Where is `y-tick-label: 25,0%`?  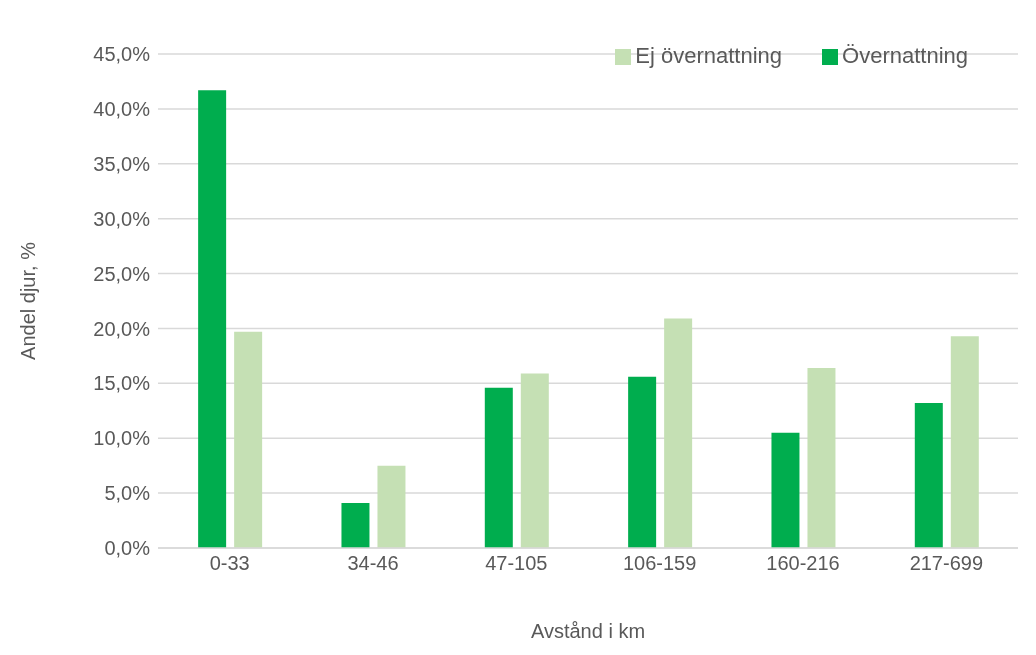
y-tick-label: 25,0% is located at coordinates (122, 273).